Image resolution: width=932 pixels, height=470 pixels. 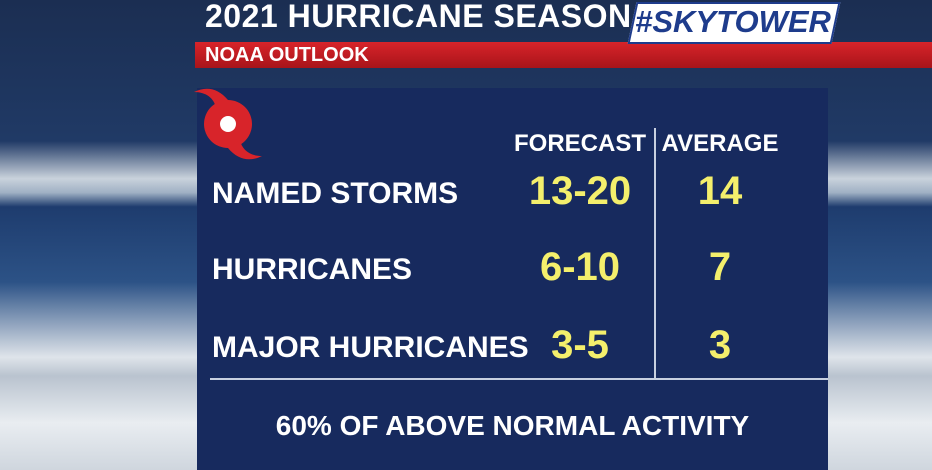 I want to click on row-divider, so click(x=519, y=379).